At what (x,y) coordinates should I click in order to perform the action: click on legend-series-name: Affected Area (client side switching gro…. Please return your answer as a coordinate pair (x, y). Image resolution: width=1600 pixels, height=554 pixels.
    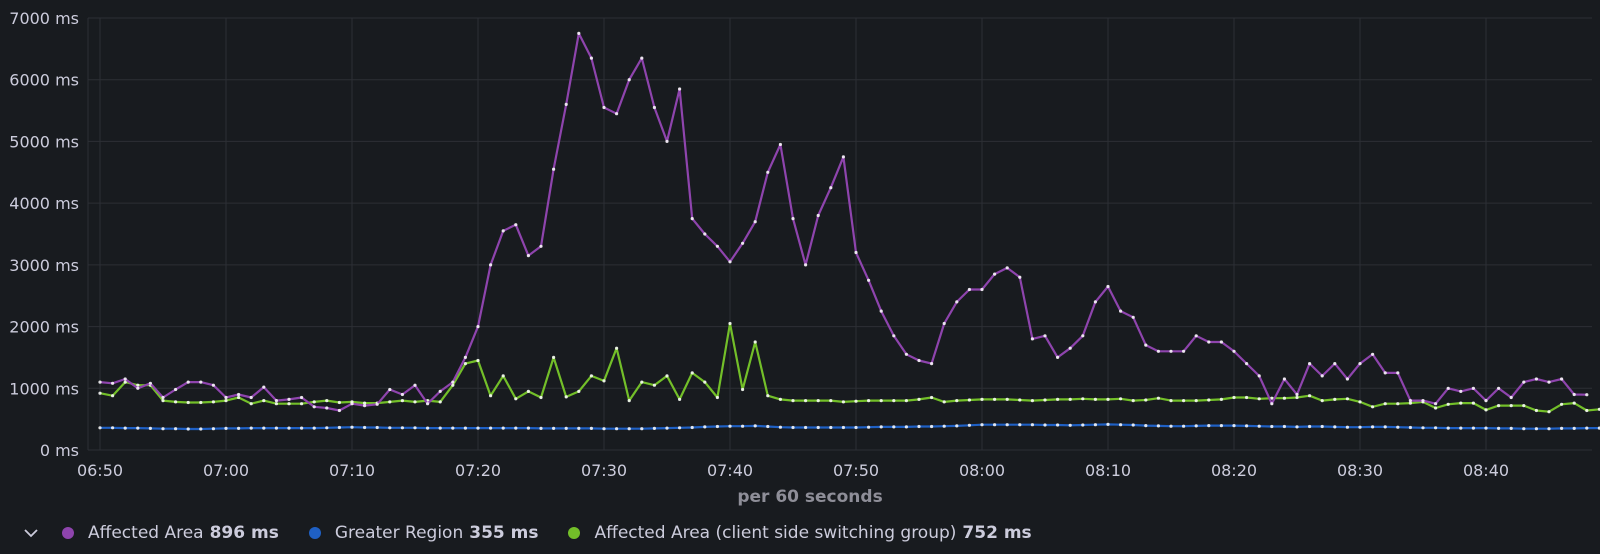
    Looking at the image, I should click on (775, 533).